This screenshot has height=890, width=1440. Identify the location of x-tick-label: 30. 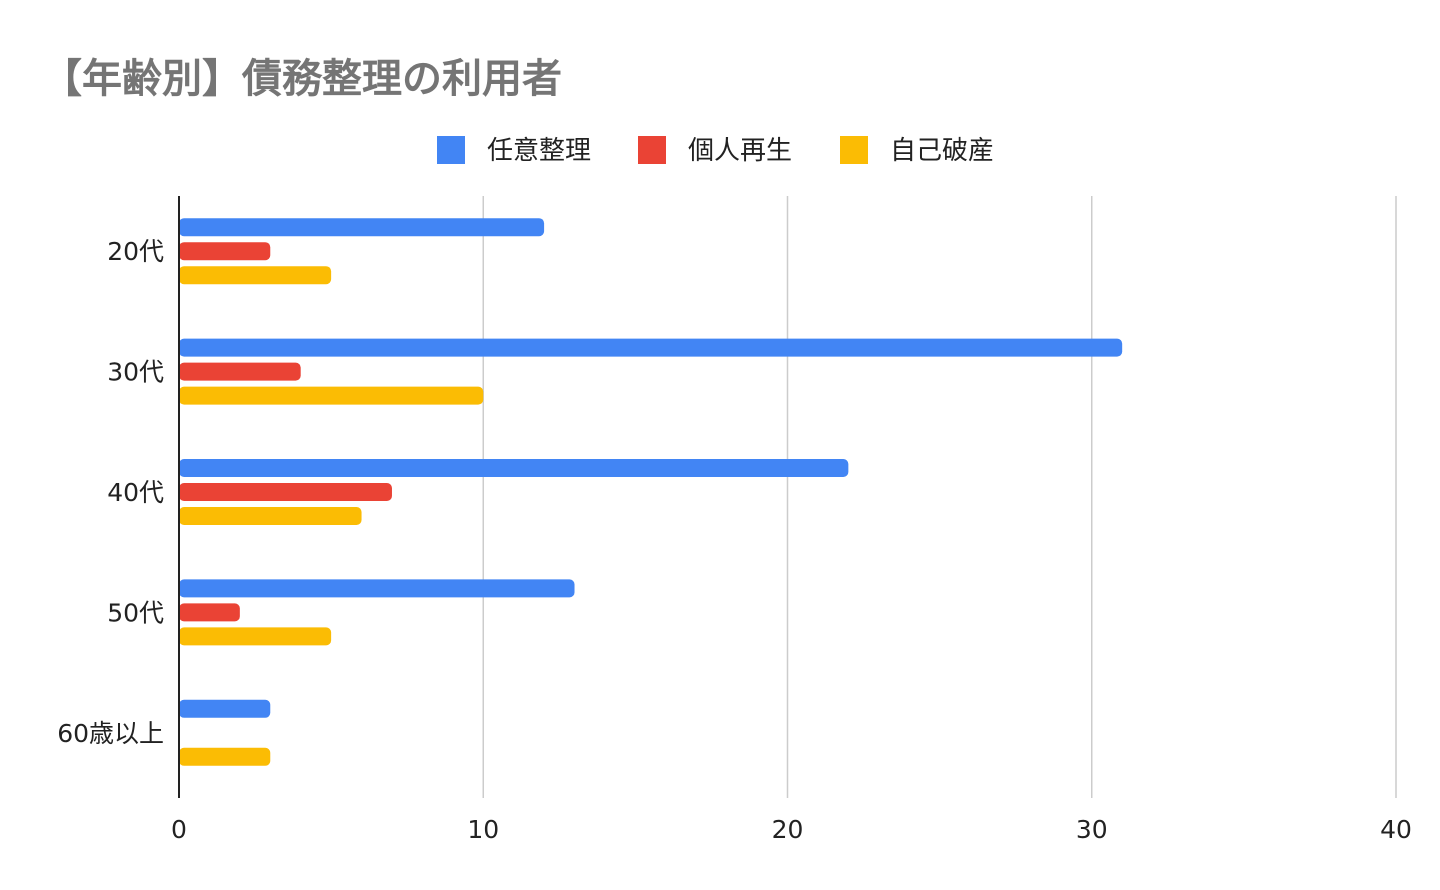
(1092, 829).